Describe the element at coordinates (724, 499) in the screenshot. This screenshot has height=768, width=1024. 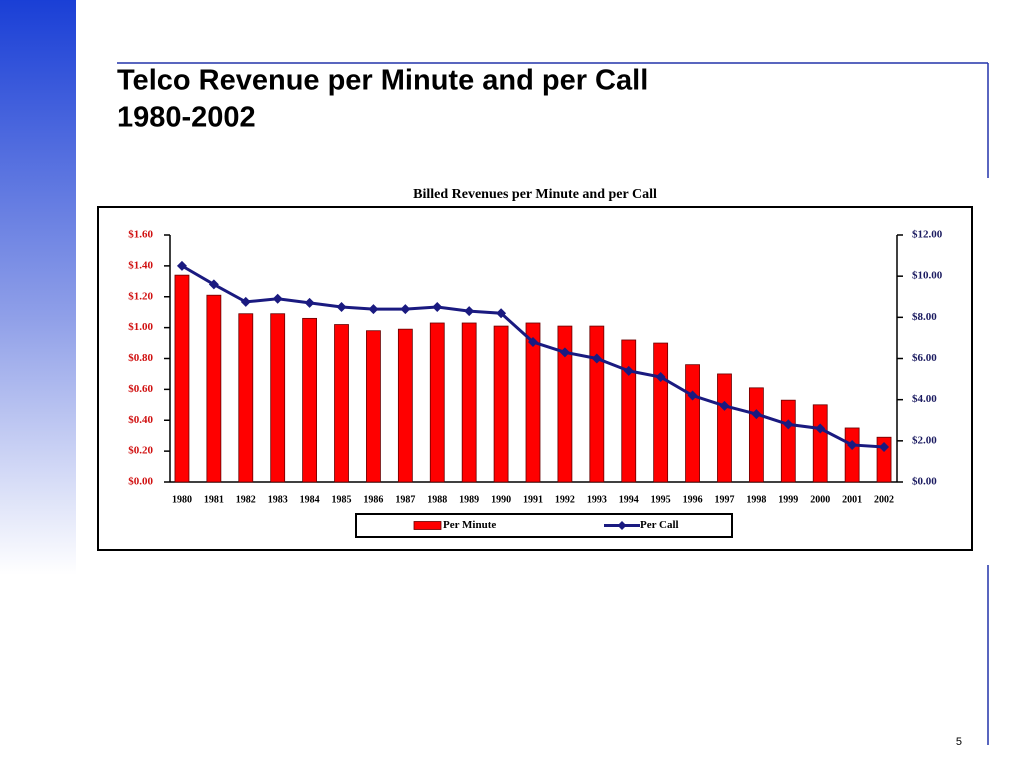
I see `x-tick-label: 1997` at that location.